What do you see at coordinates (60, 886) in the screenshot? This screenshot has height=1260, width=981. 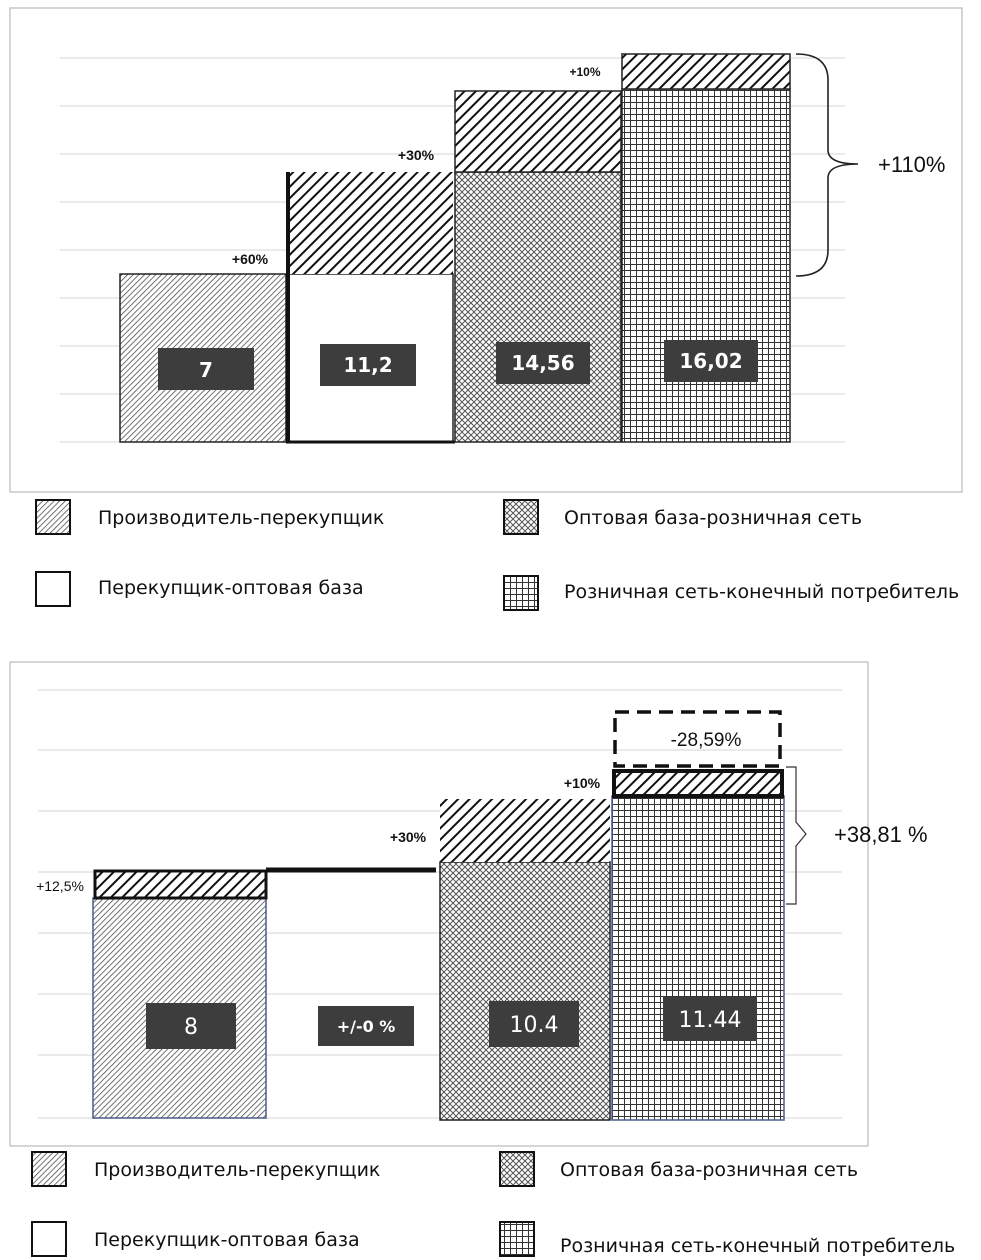 I see `chart-2-markup-label-1: +12,5%` at bounding box center [60, 886].